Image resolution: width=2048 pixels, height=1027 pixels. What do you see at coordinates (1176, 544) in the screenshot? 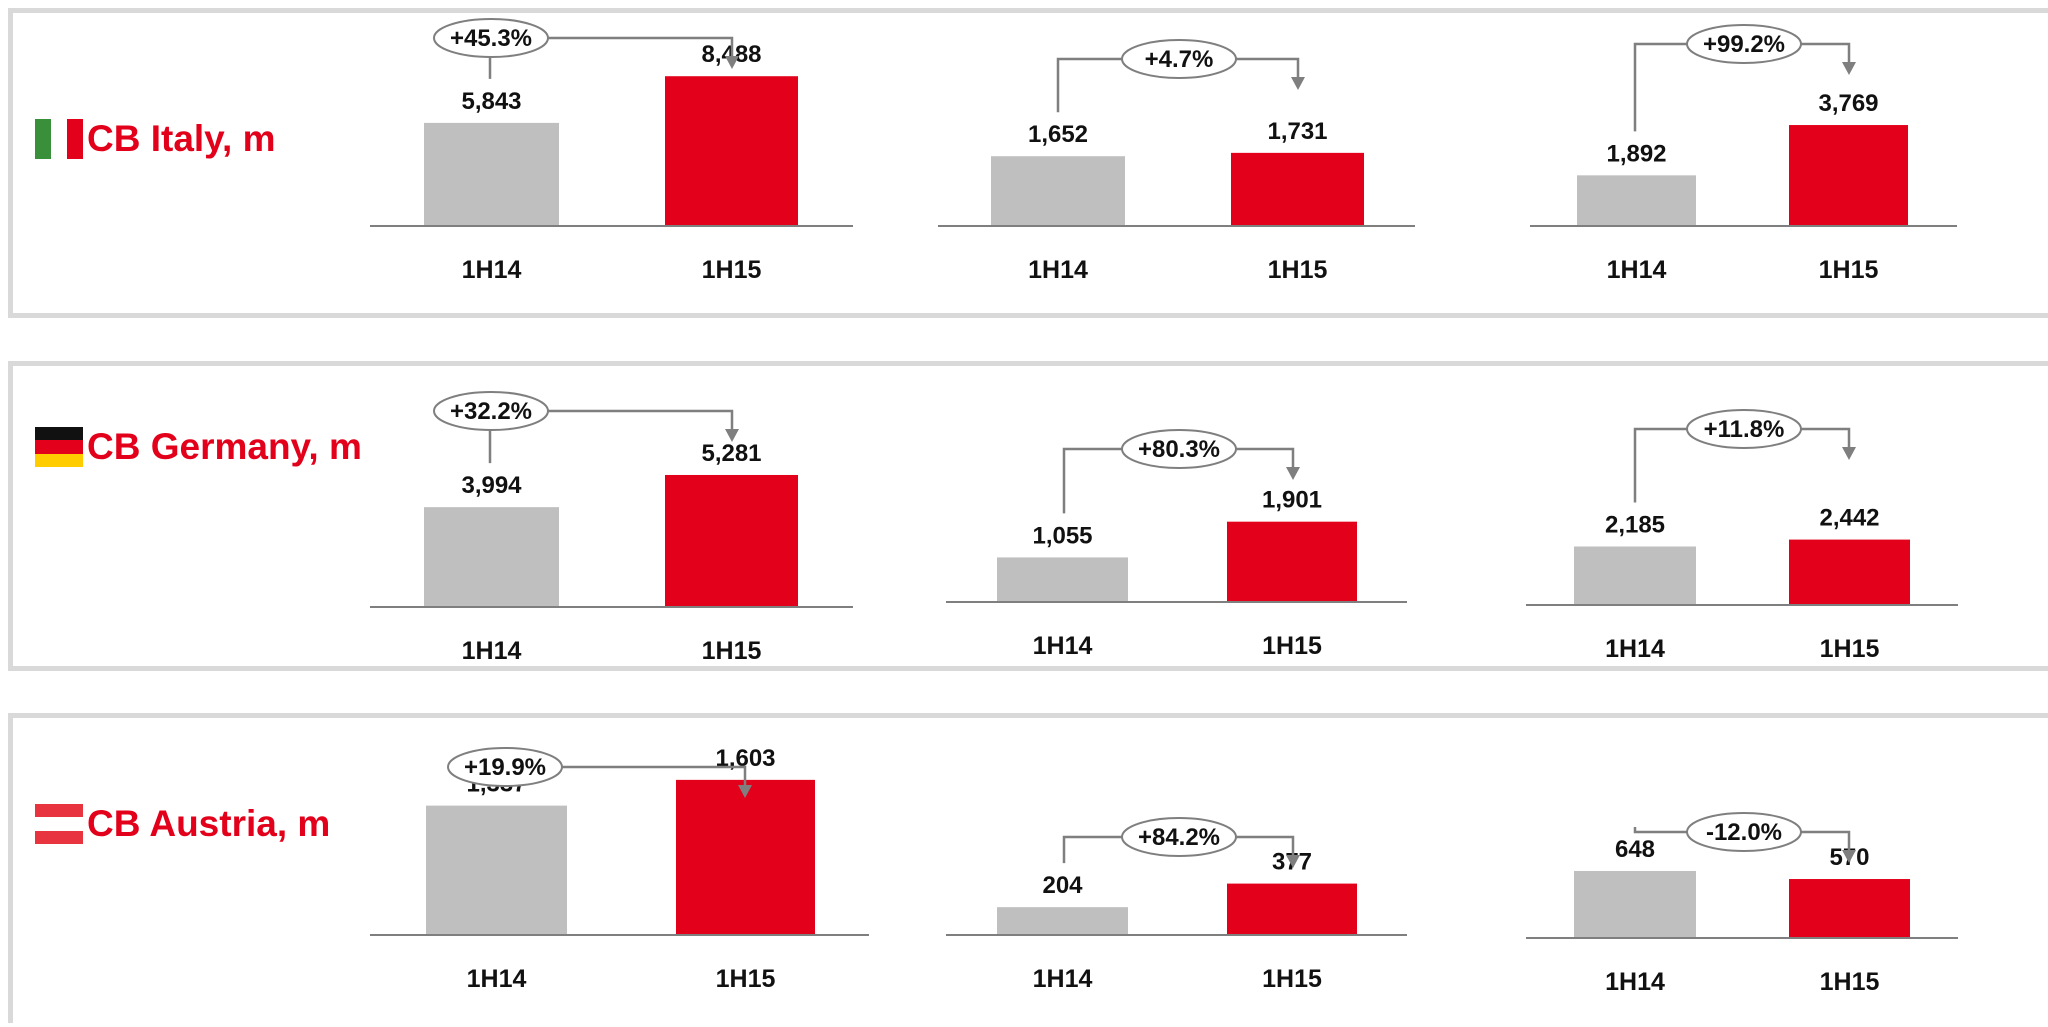
I see `chart-5: 1,055 1H14 1,901 1H15 +80.3%` at bounding box center [1176, 544].